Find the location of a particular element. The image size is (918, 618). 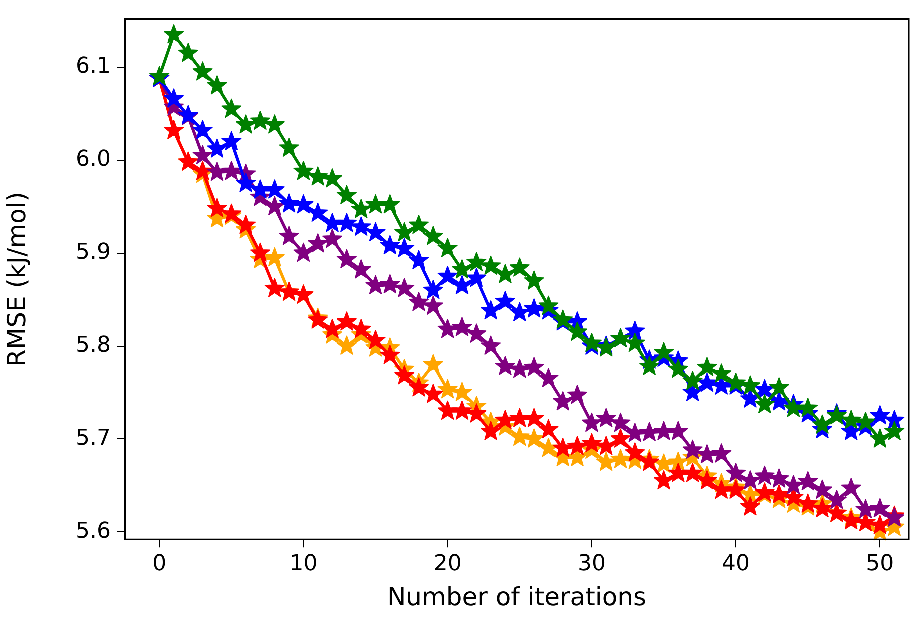

y-tick-label: 5.6 is located at coordinates (93, 531).